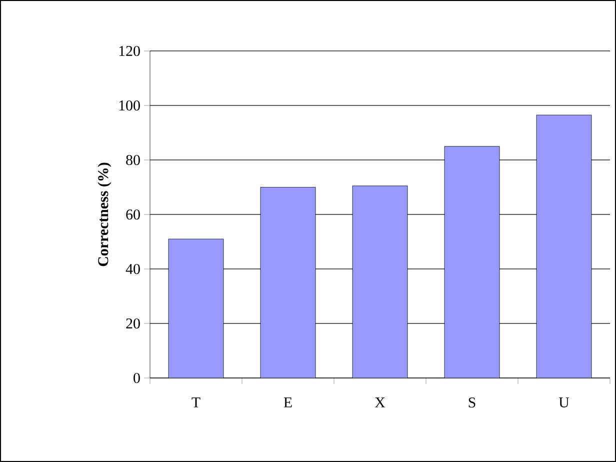  Describe the element at coordinates (137, 378) in the screenshot. I see `y-tick-label: 0` at that location.